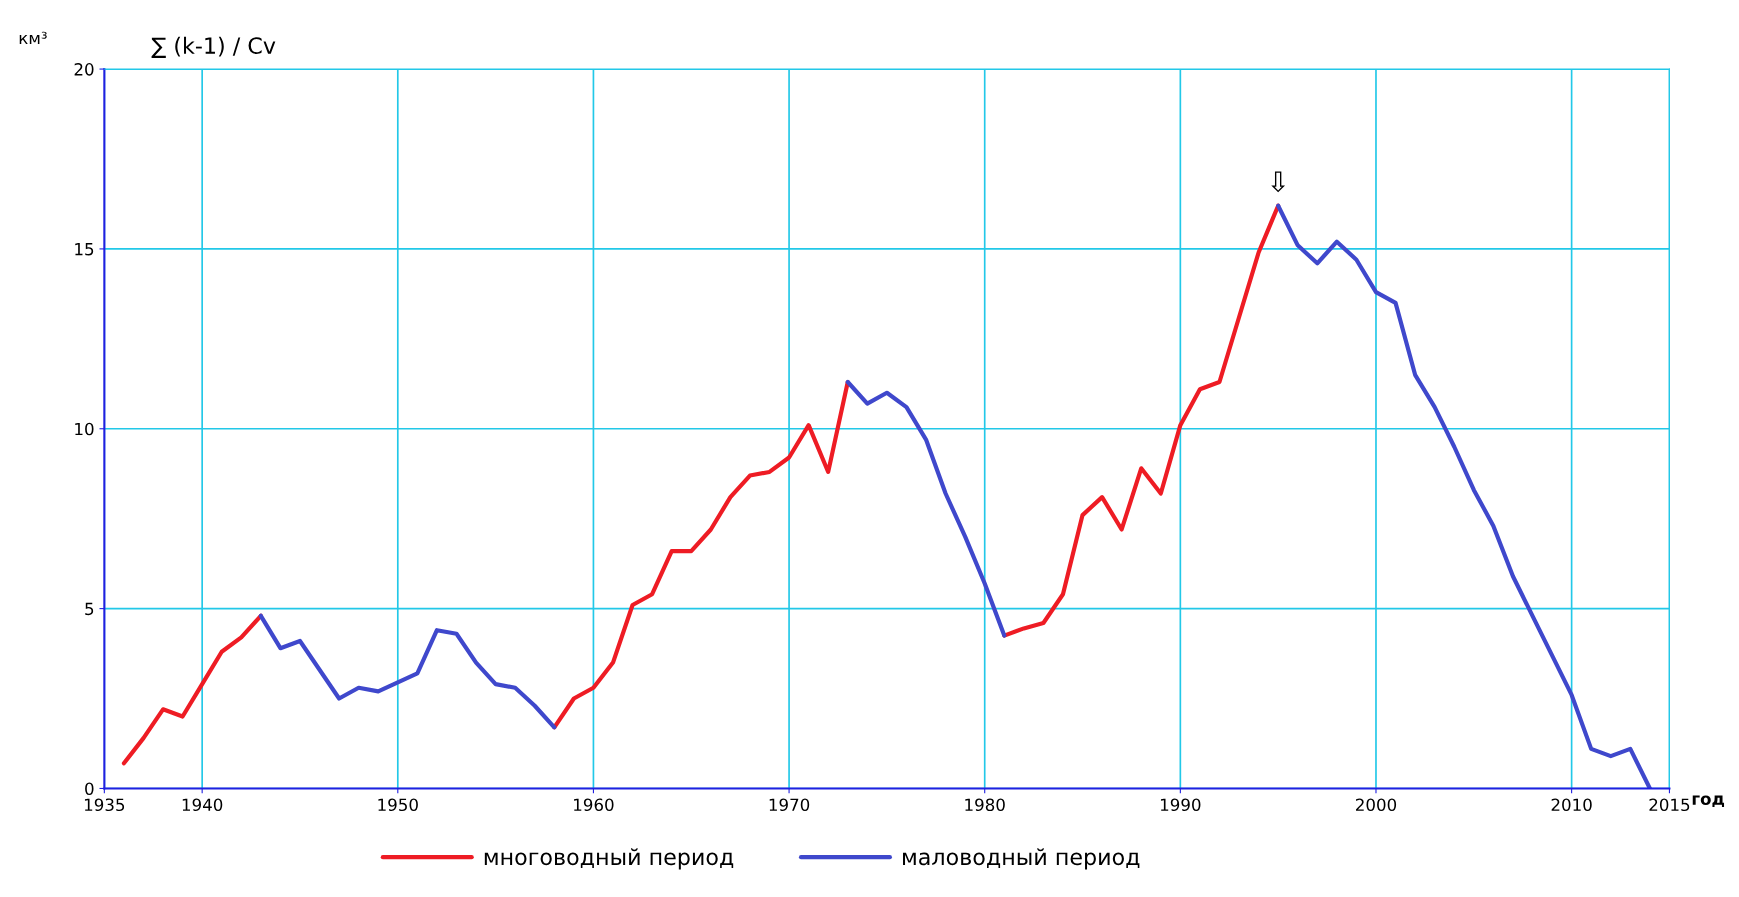  I want to click on x-tick-label: 1935, so click(104, 805).